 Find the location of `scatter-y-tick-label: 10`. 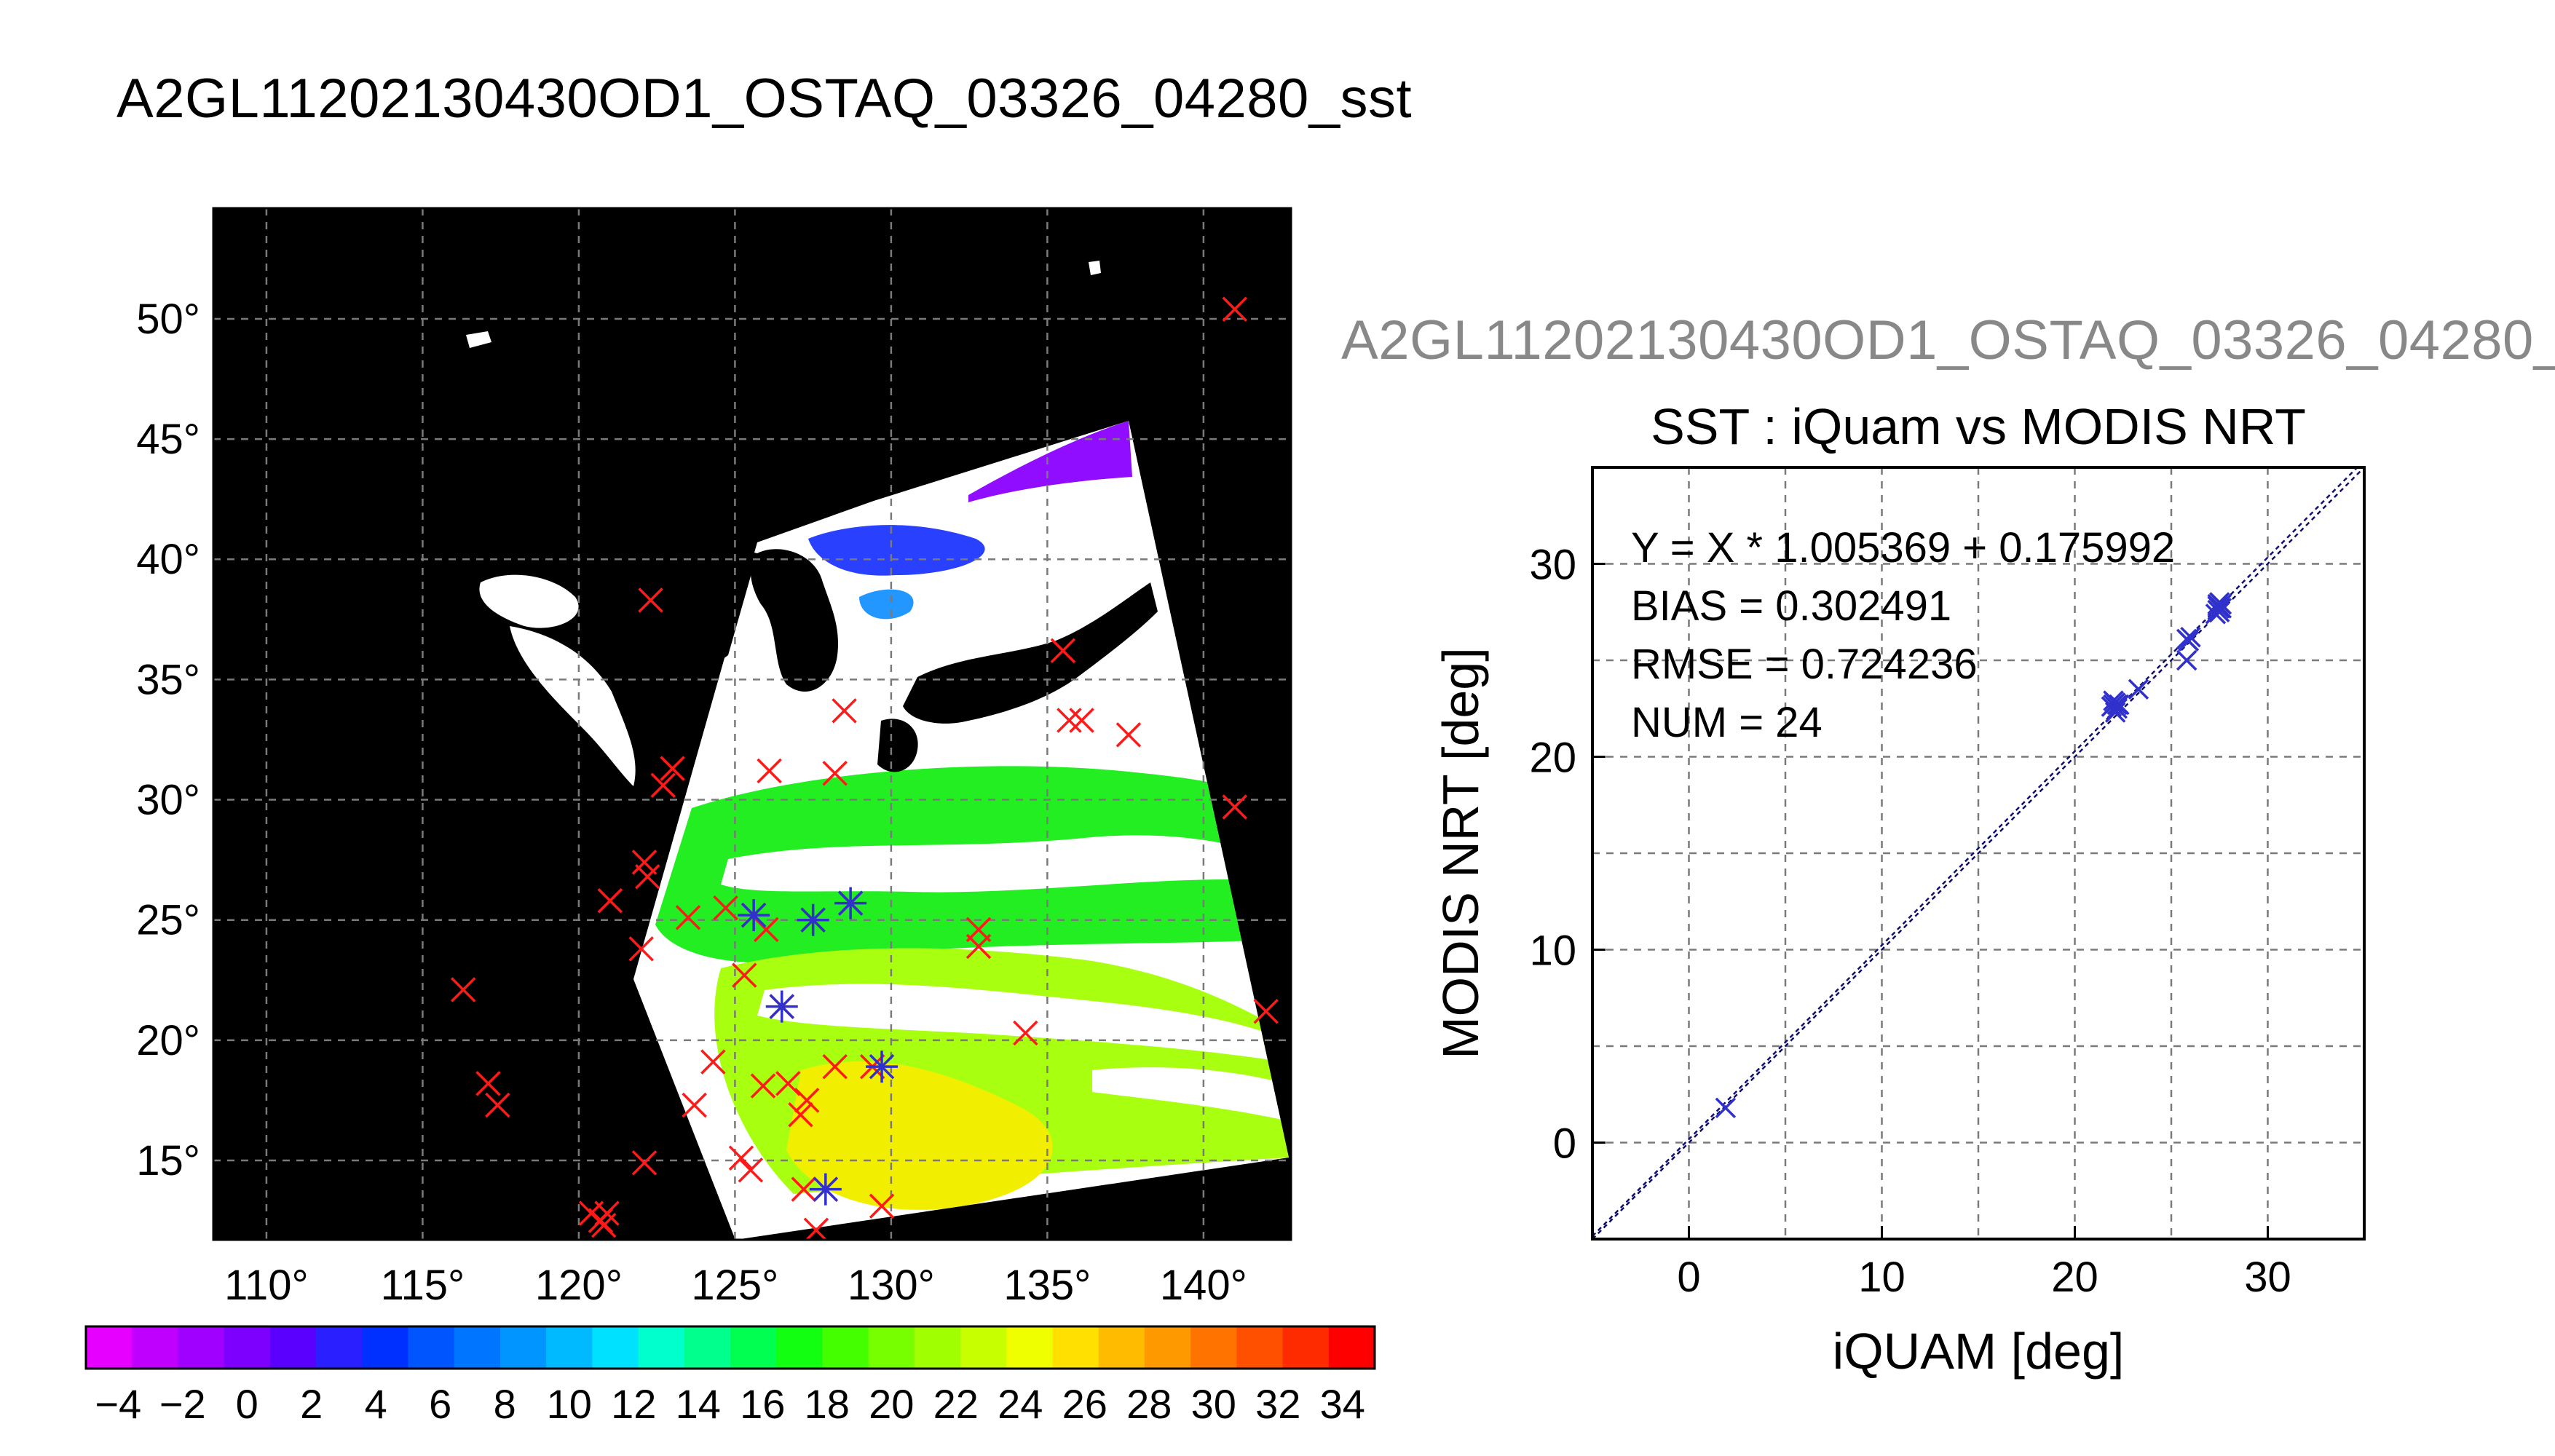

scatter-y-tick-label: 10 is located at coordinates (1552, 951).